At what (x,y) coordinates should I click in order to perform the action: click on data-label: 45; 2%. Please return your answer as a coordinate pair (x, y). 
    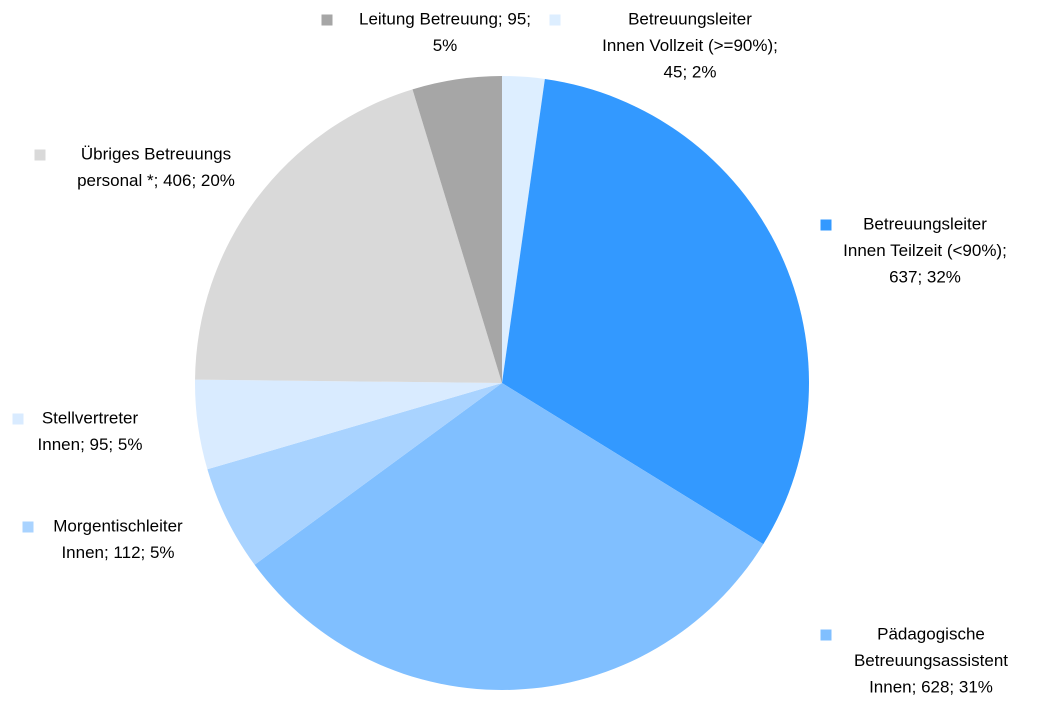
    Looking at the image, I should click on (690, 71).